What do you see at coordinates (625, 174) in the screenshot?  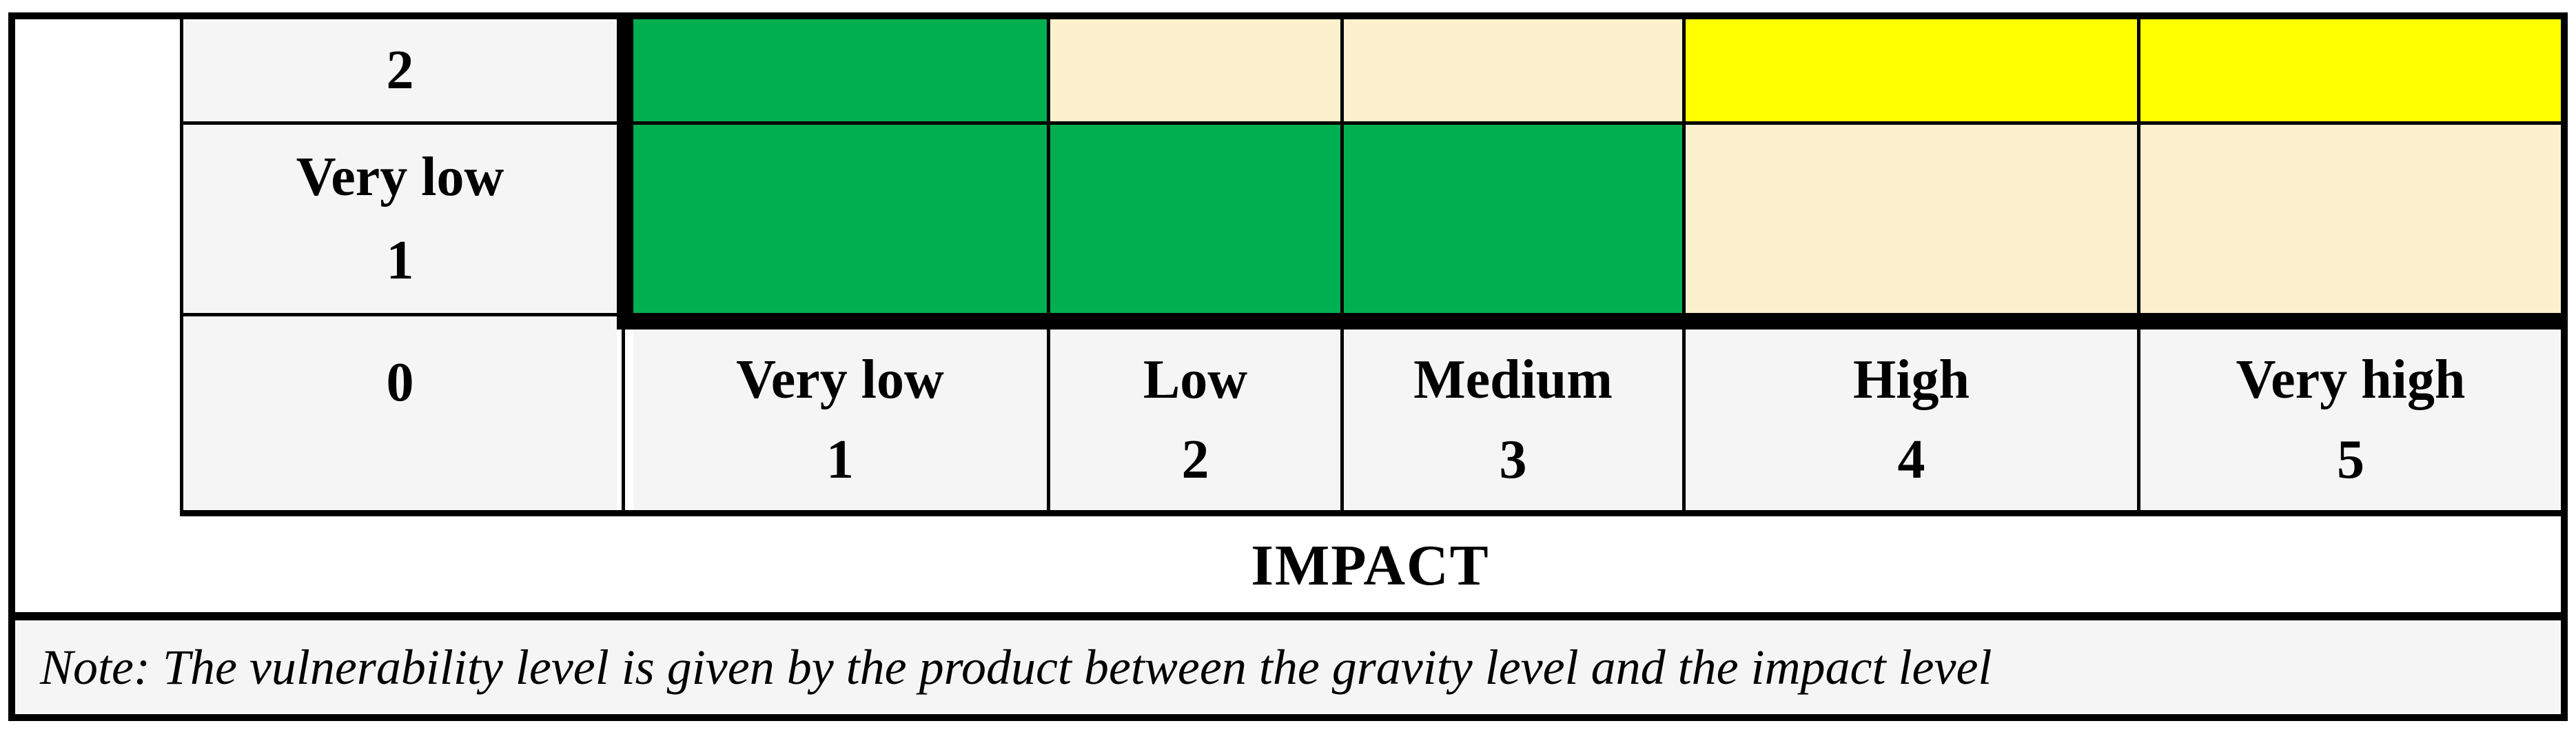 I see `gravity-axis-thick-bar` at bounding box center [625, 174].